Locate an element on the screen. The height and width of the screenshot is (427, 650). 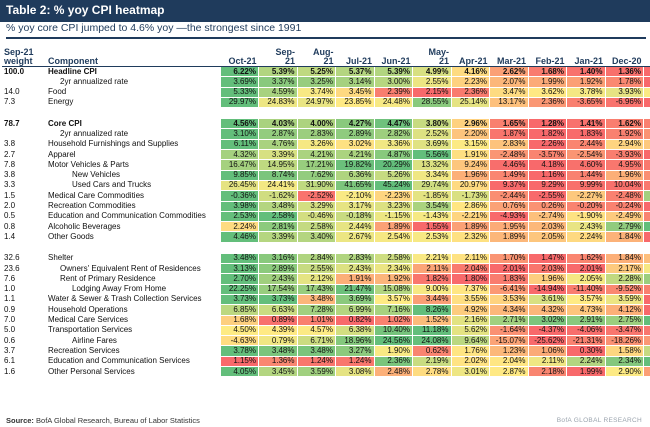
value-cell: -2.27% is located at coordinates (586, 196).